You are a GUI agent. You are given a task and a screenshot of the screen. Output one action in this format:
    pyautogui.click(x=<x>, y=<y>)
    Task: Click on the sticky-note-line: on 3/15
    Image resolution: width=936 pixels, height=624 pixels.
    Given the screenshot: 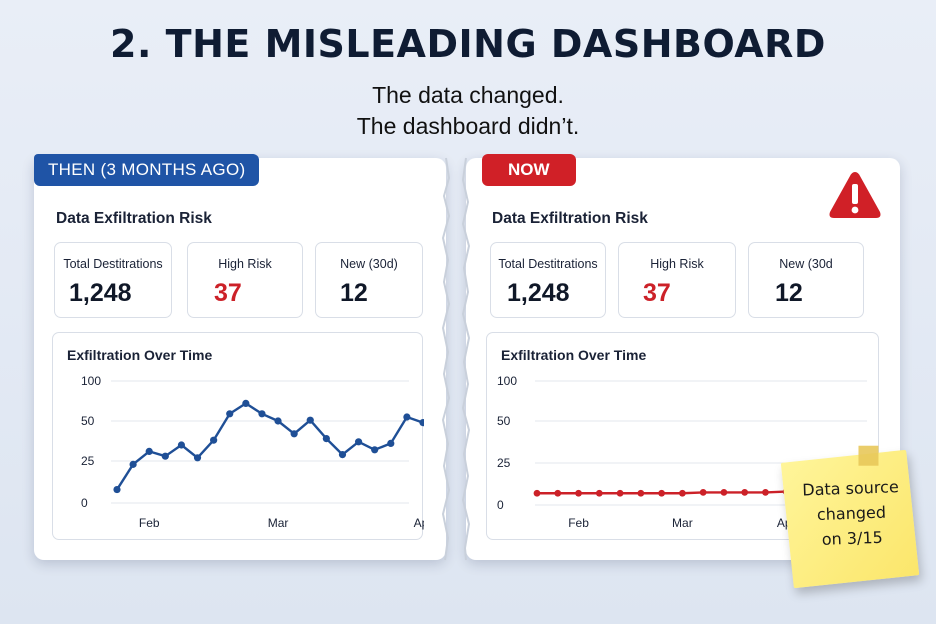 What is the action you would take?
    pyautogui.click(x=852, y=538)
    